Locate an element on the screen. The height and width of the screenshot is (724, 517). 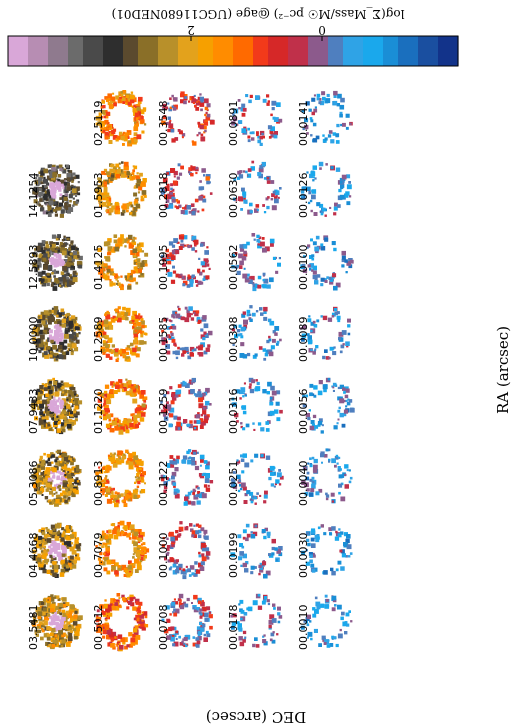
age-label: 07.9433 is located at coordinates (33, 412).